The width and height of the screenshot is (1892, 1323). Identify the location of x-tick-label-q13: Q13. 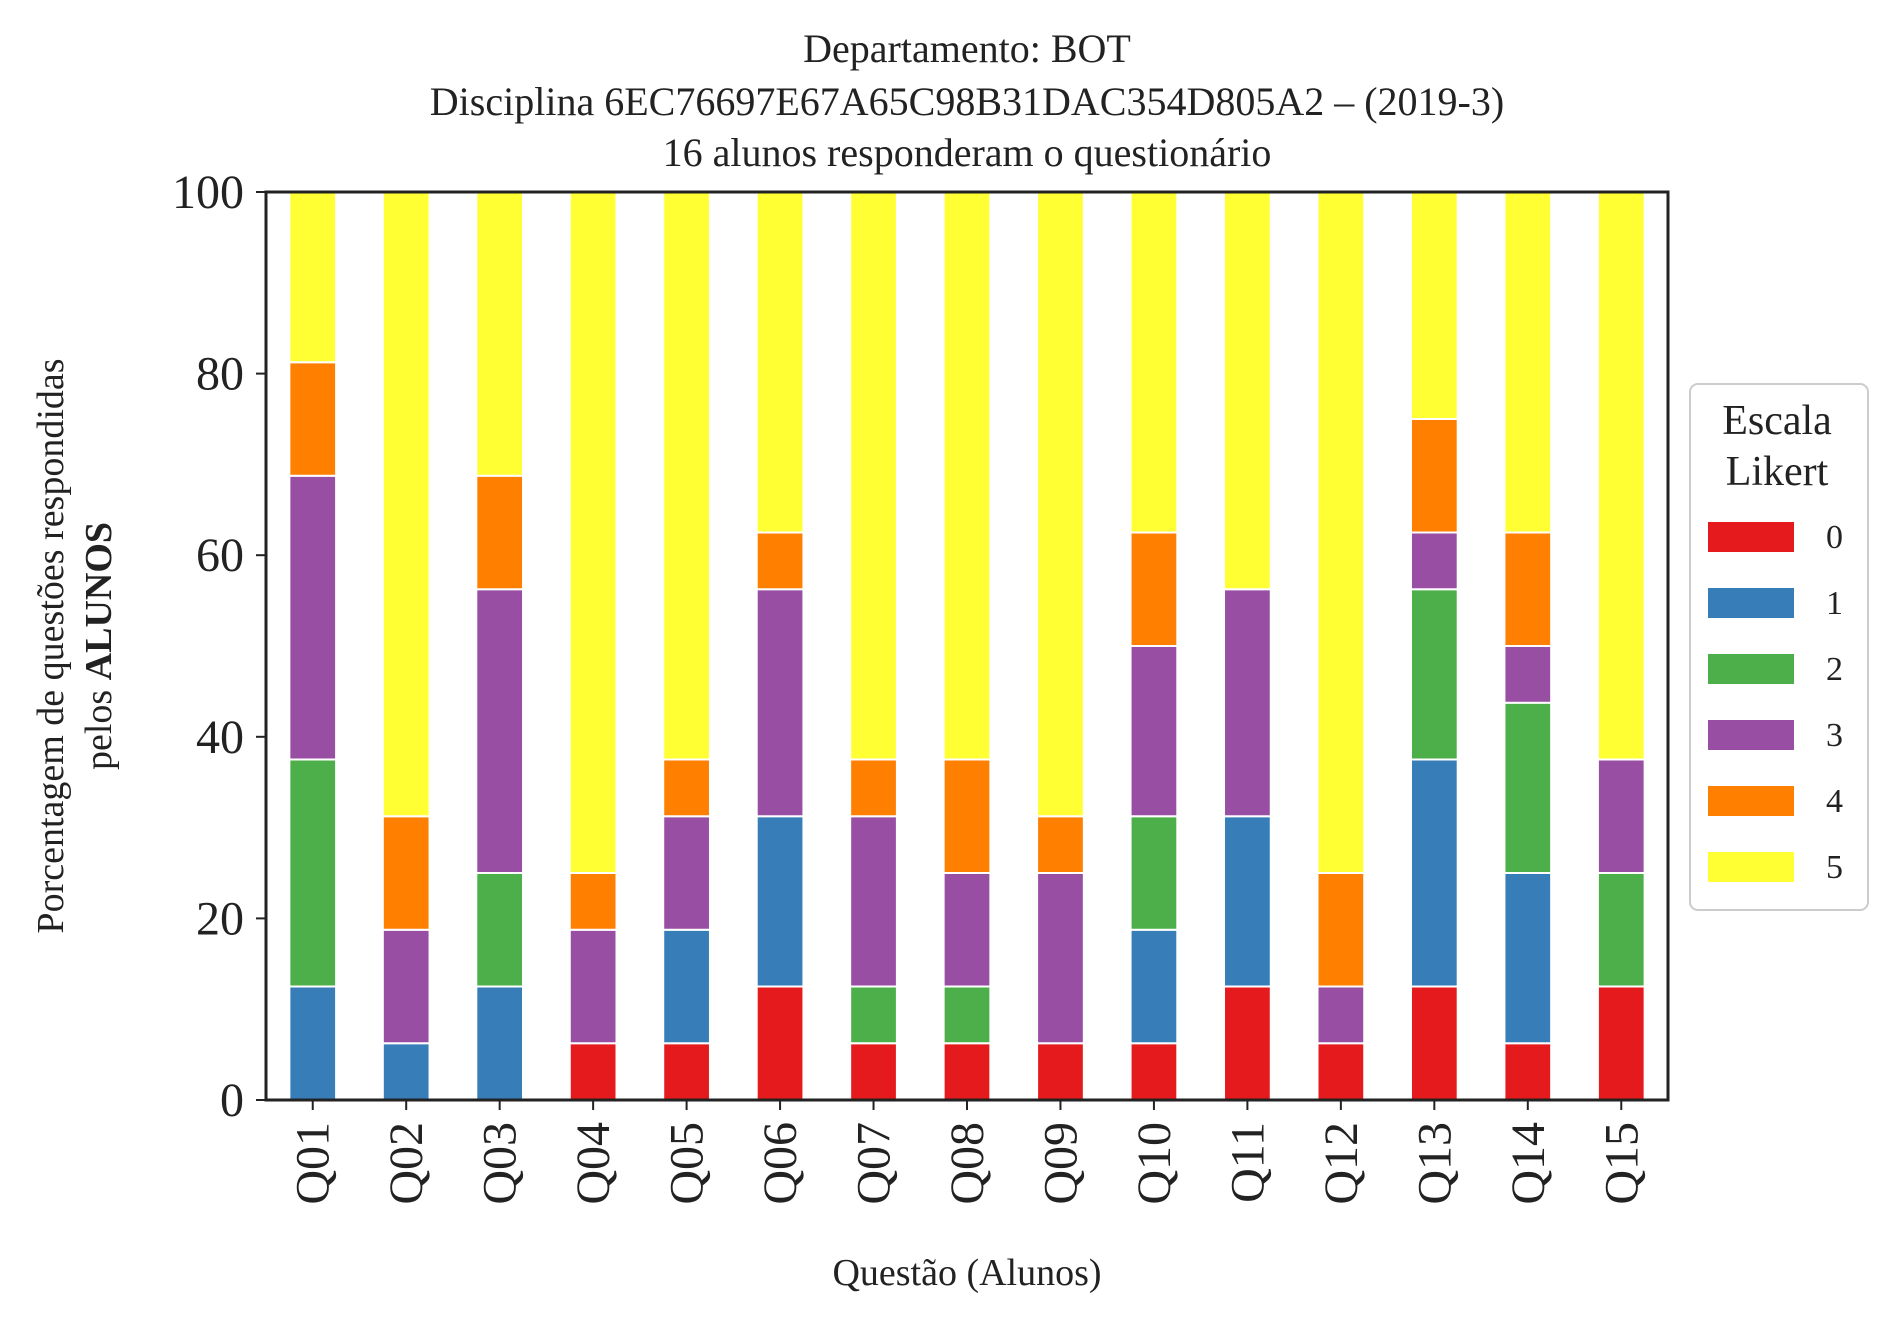
(1434, 1163).